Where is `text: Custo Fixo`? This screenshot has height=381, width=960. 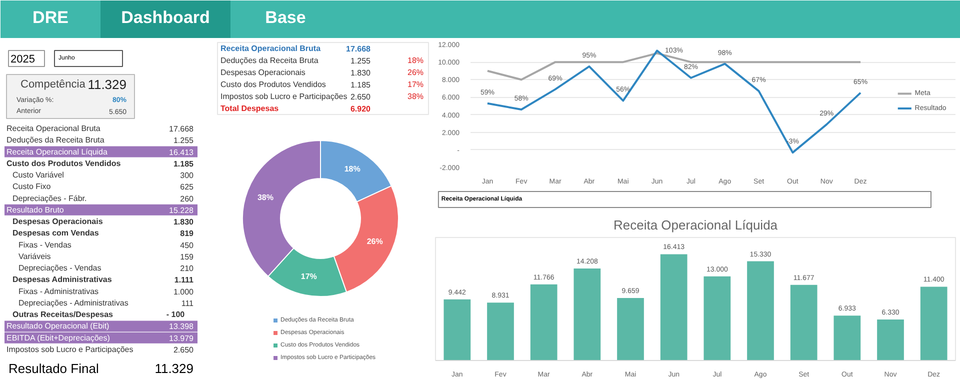
text: Custo Fixo is located at coordinates (32, 187).